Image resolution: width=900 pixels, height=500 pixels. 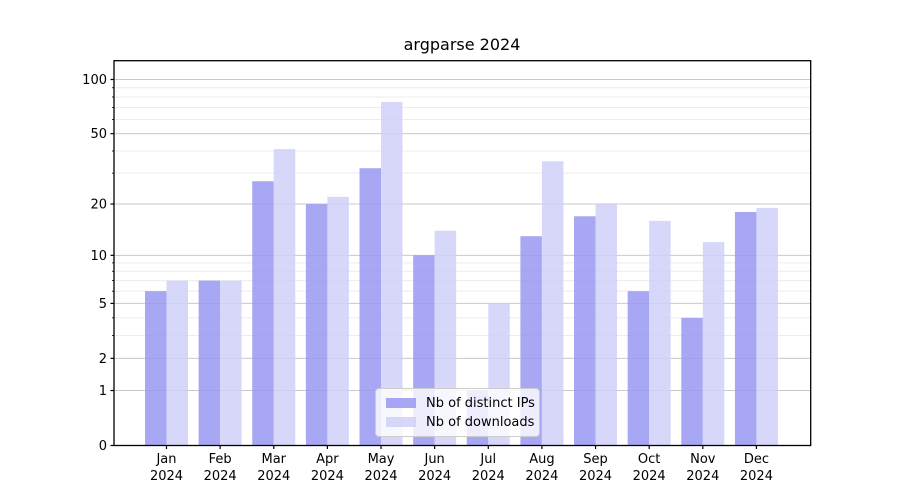 What do you see at coordinates (98, 205) in the screenshot?
I see `y-tick-label-20: 20` at bounding box center [98, 205].